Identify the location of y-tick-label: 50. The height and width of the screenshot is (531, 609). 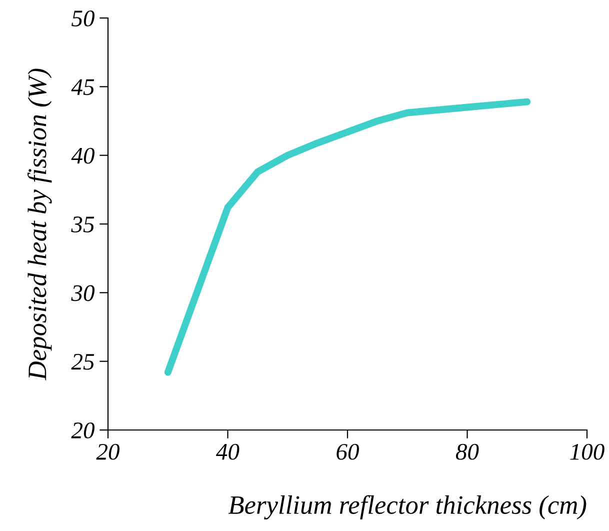
(83, 18).